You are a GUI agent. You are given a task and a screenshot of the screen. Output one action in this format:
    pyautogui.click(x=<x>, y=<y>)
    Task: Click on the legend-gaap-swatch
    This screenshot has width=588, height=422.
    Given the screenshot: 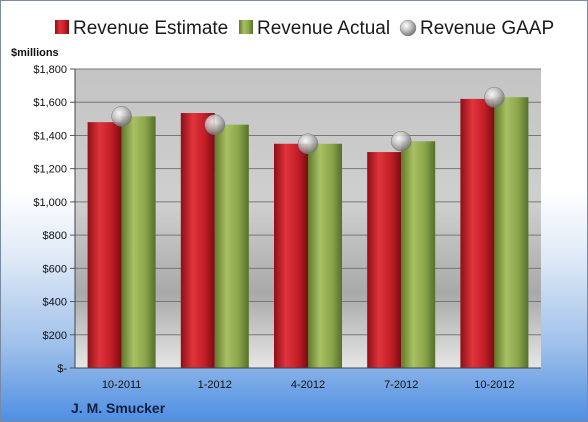 What is the action you would take?
    pyautogui.click(x=408, y=28)
    